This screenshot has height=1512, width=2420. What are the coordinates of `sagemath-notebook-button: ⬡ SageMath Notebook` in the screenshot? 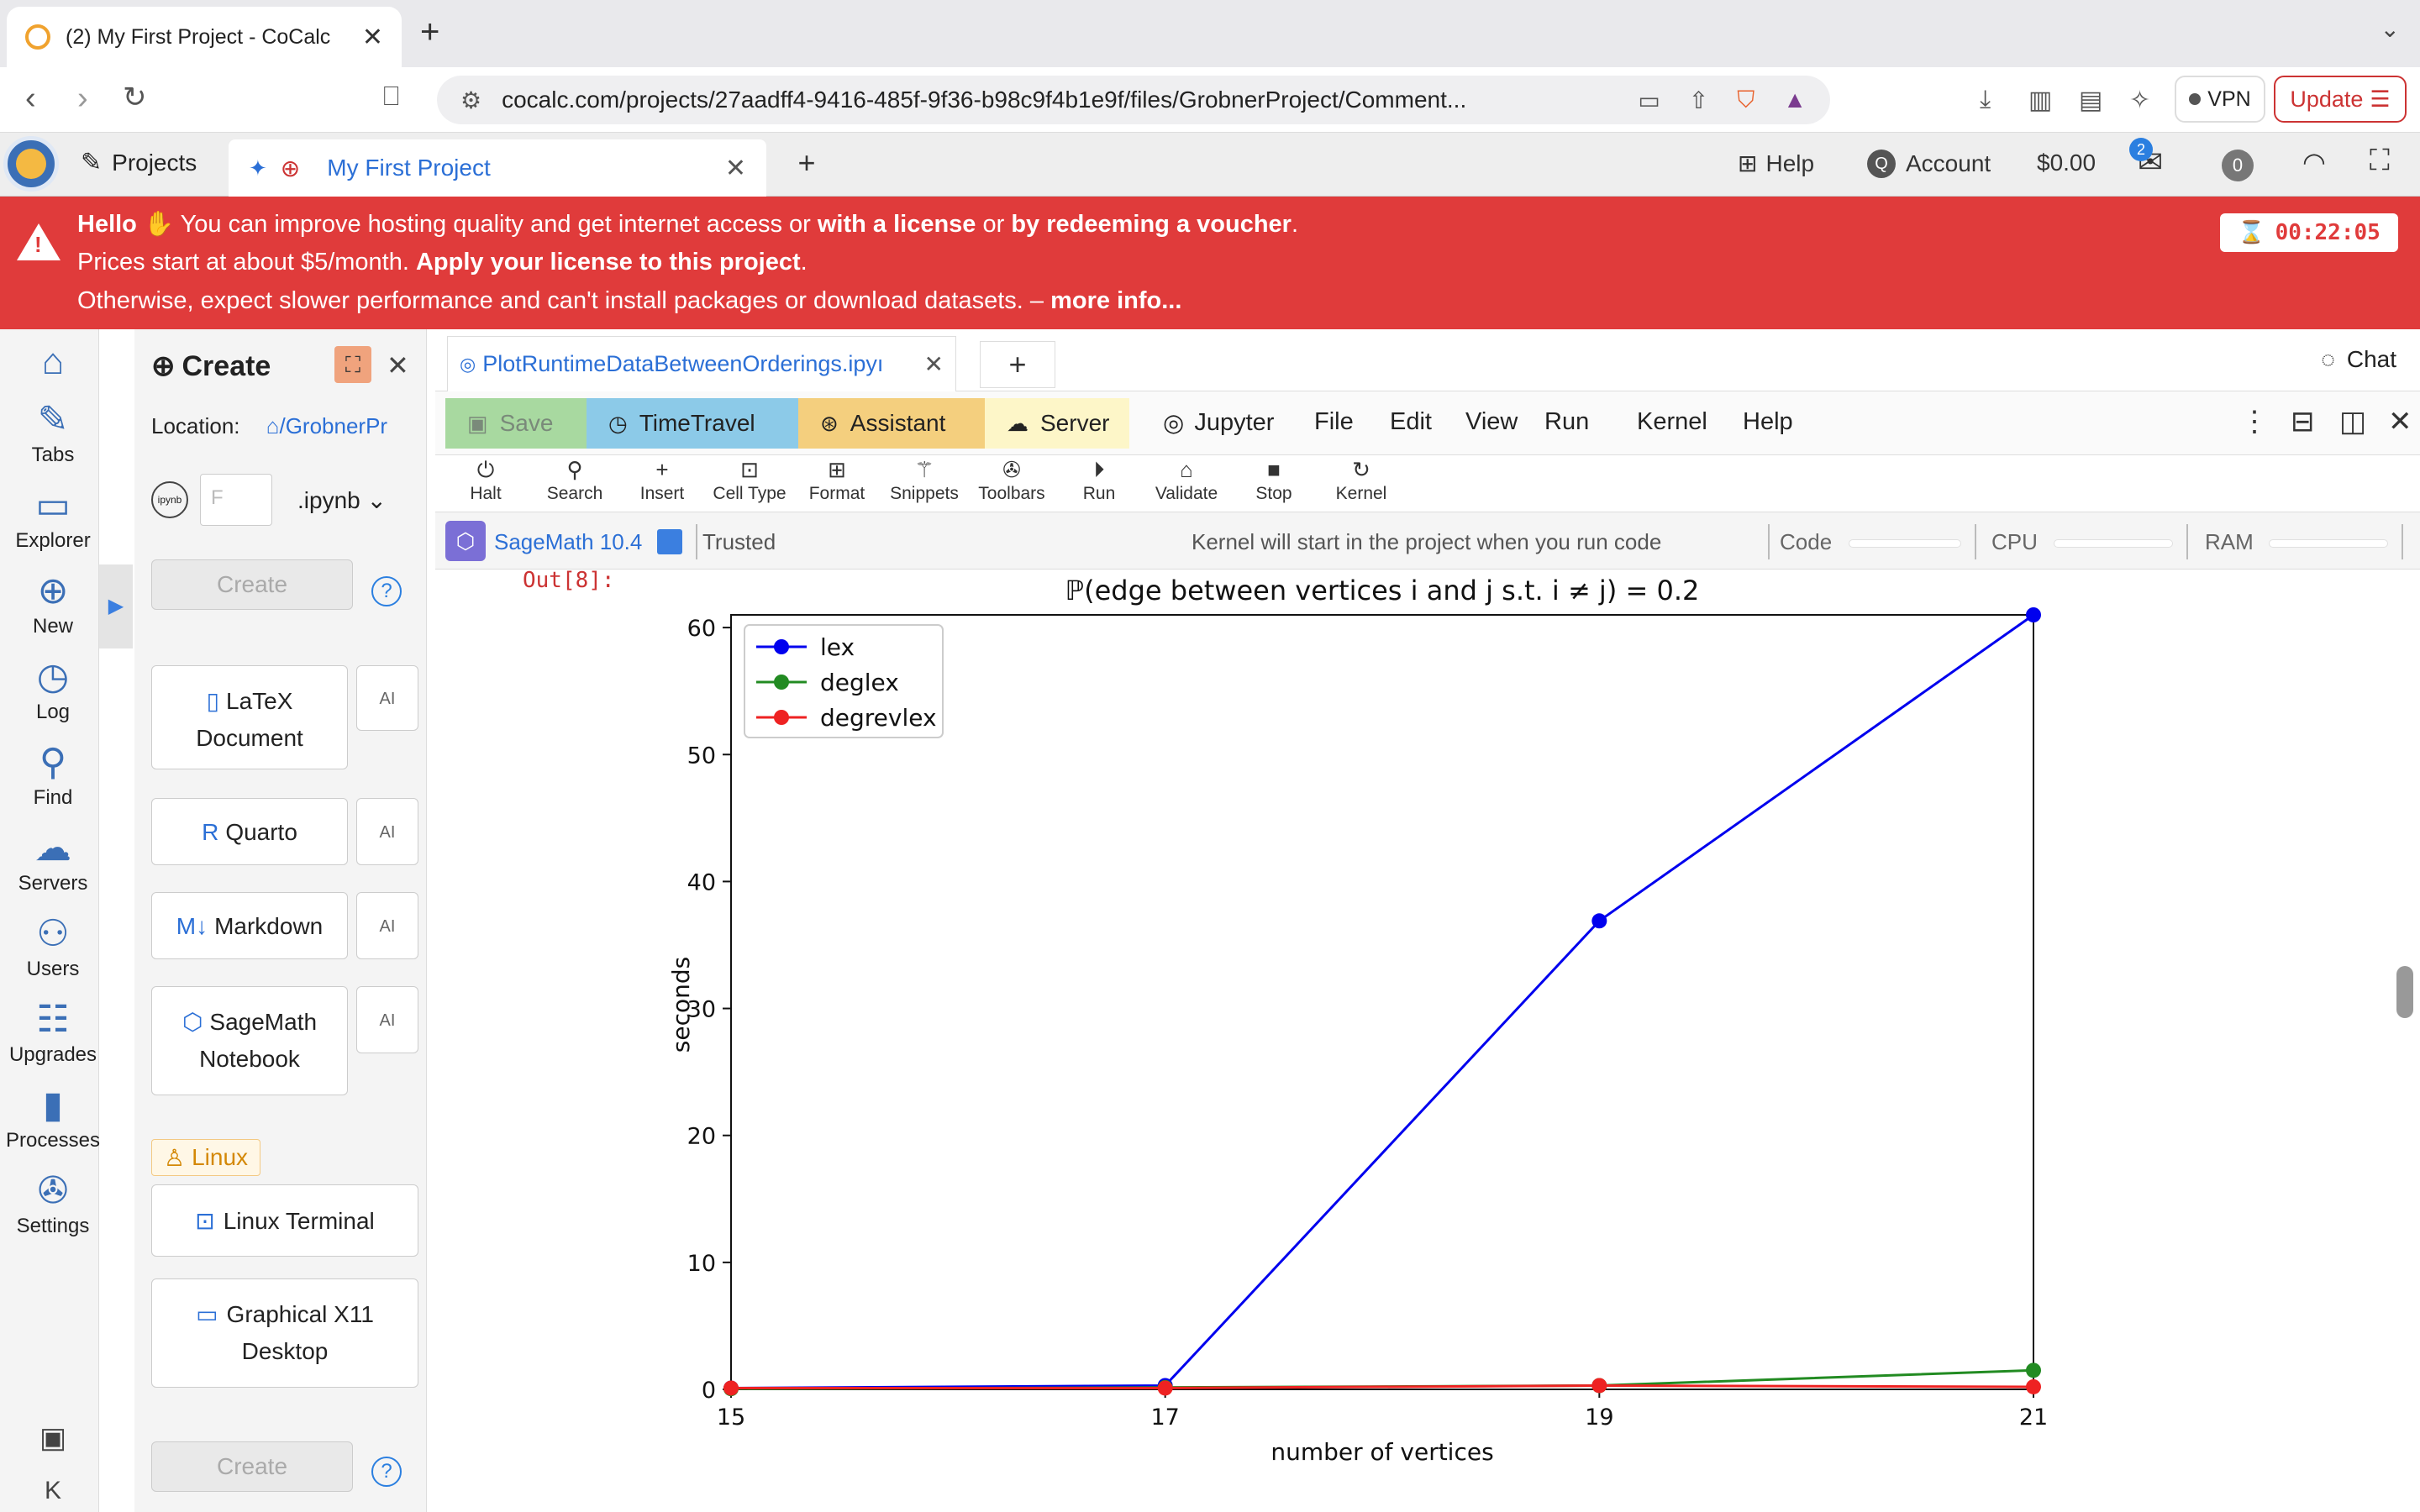 It's located at (249, 1040).